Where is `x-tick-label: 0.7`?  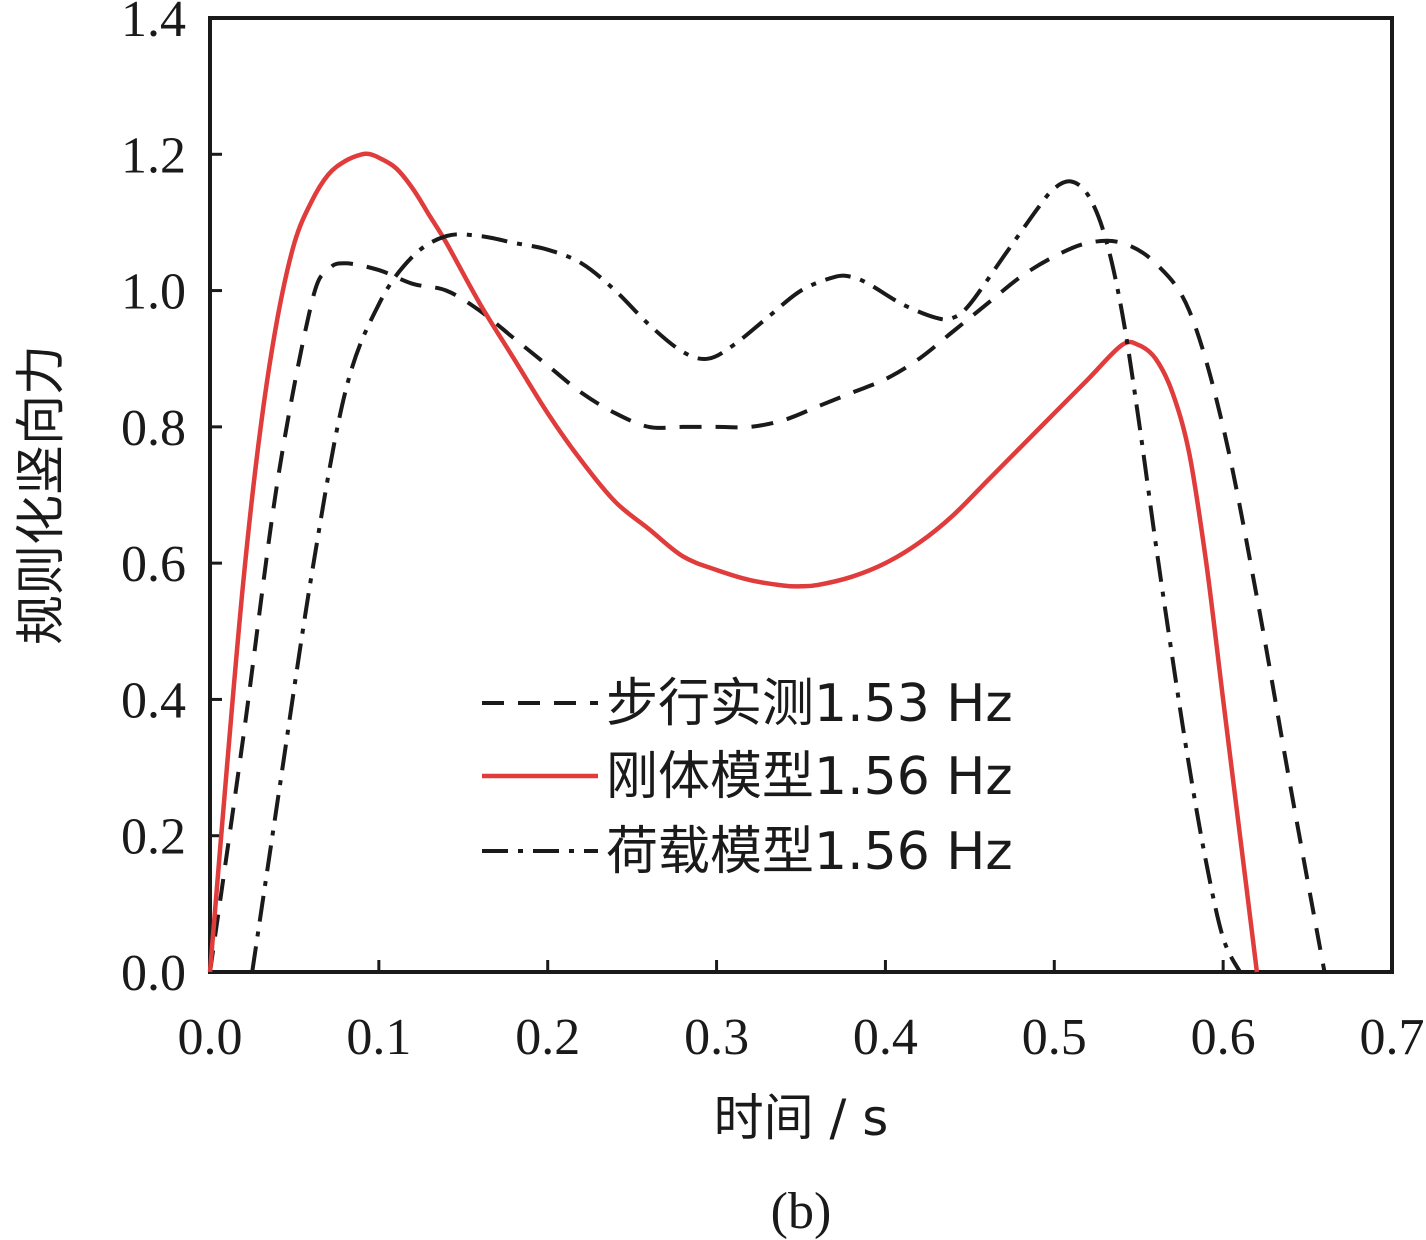
x-tick-label: 0.7 is located at coordinates (1392, 1037).